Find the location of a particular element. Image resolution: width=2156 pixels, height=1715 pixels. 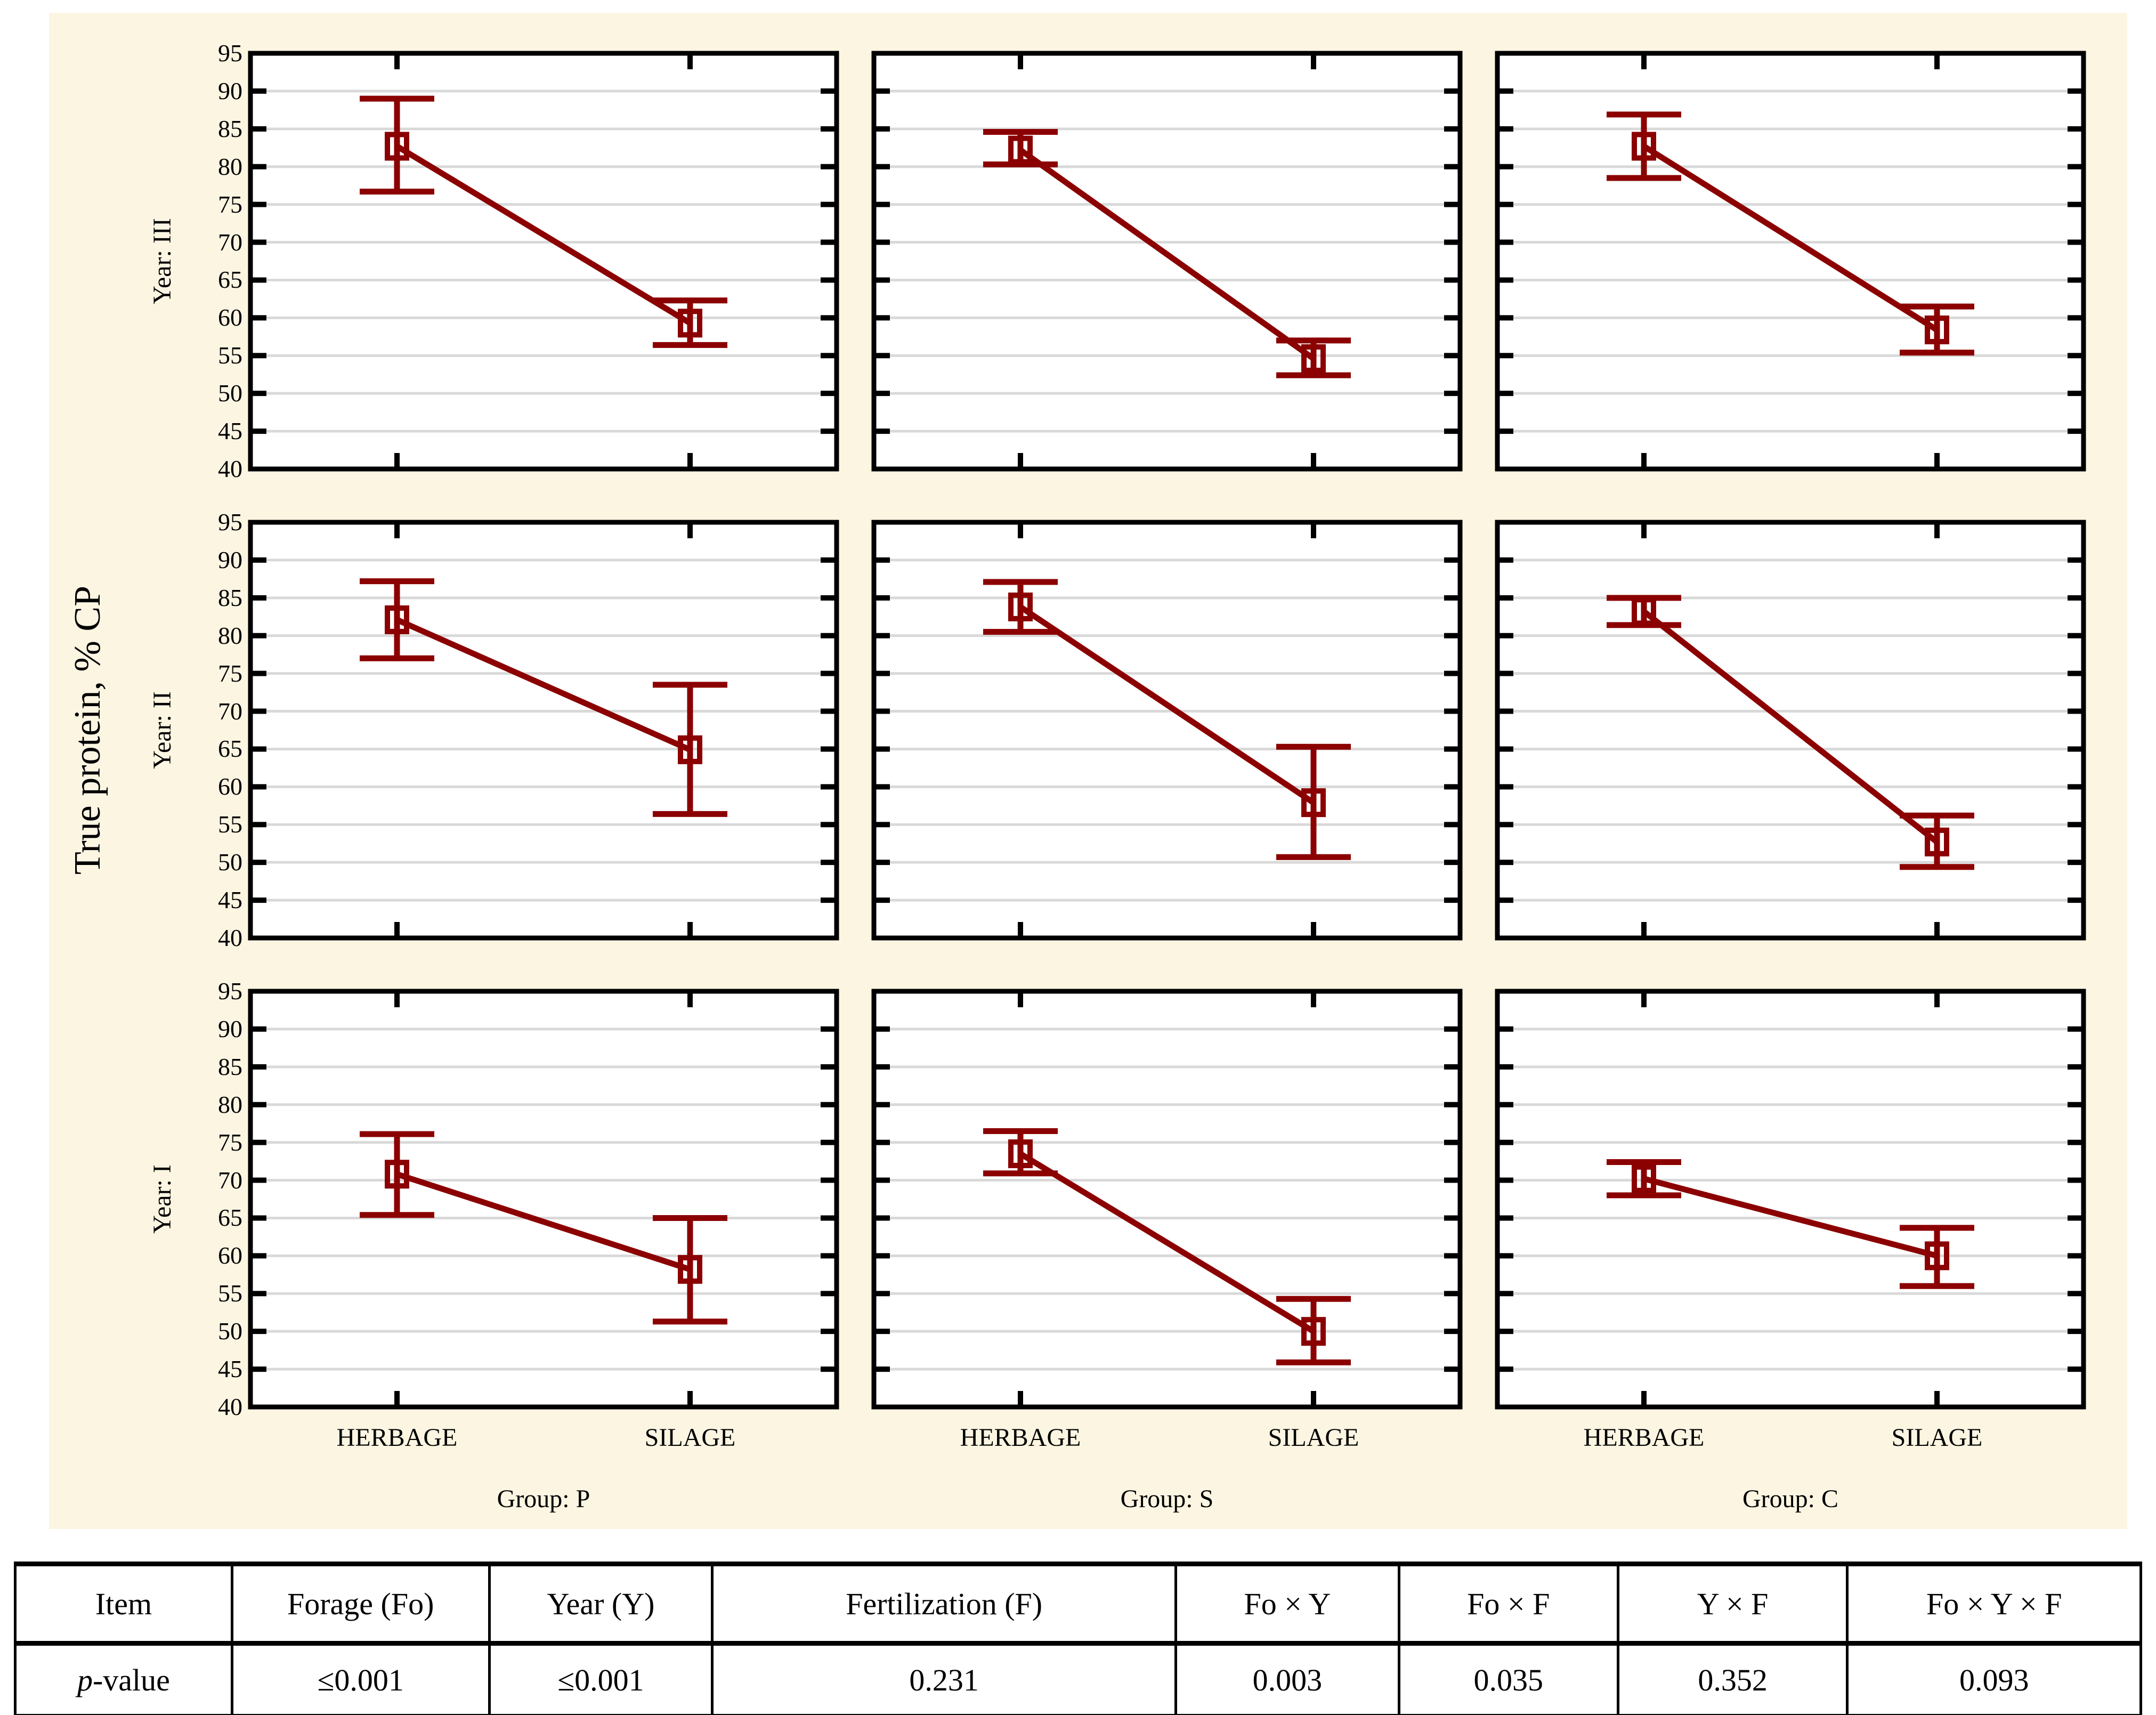

panel-plot-r0-c0 is located at coordinates (543, 261).